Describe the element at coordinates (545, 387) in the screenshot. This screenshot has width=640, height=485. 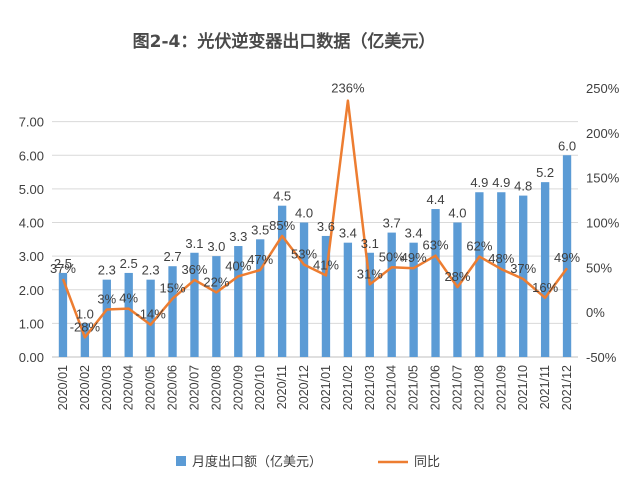
I see `x-tick-label: 2021/11` at that location.